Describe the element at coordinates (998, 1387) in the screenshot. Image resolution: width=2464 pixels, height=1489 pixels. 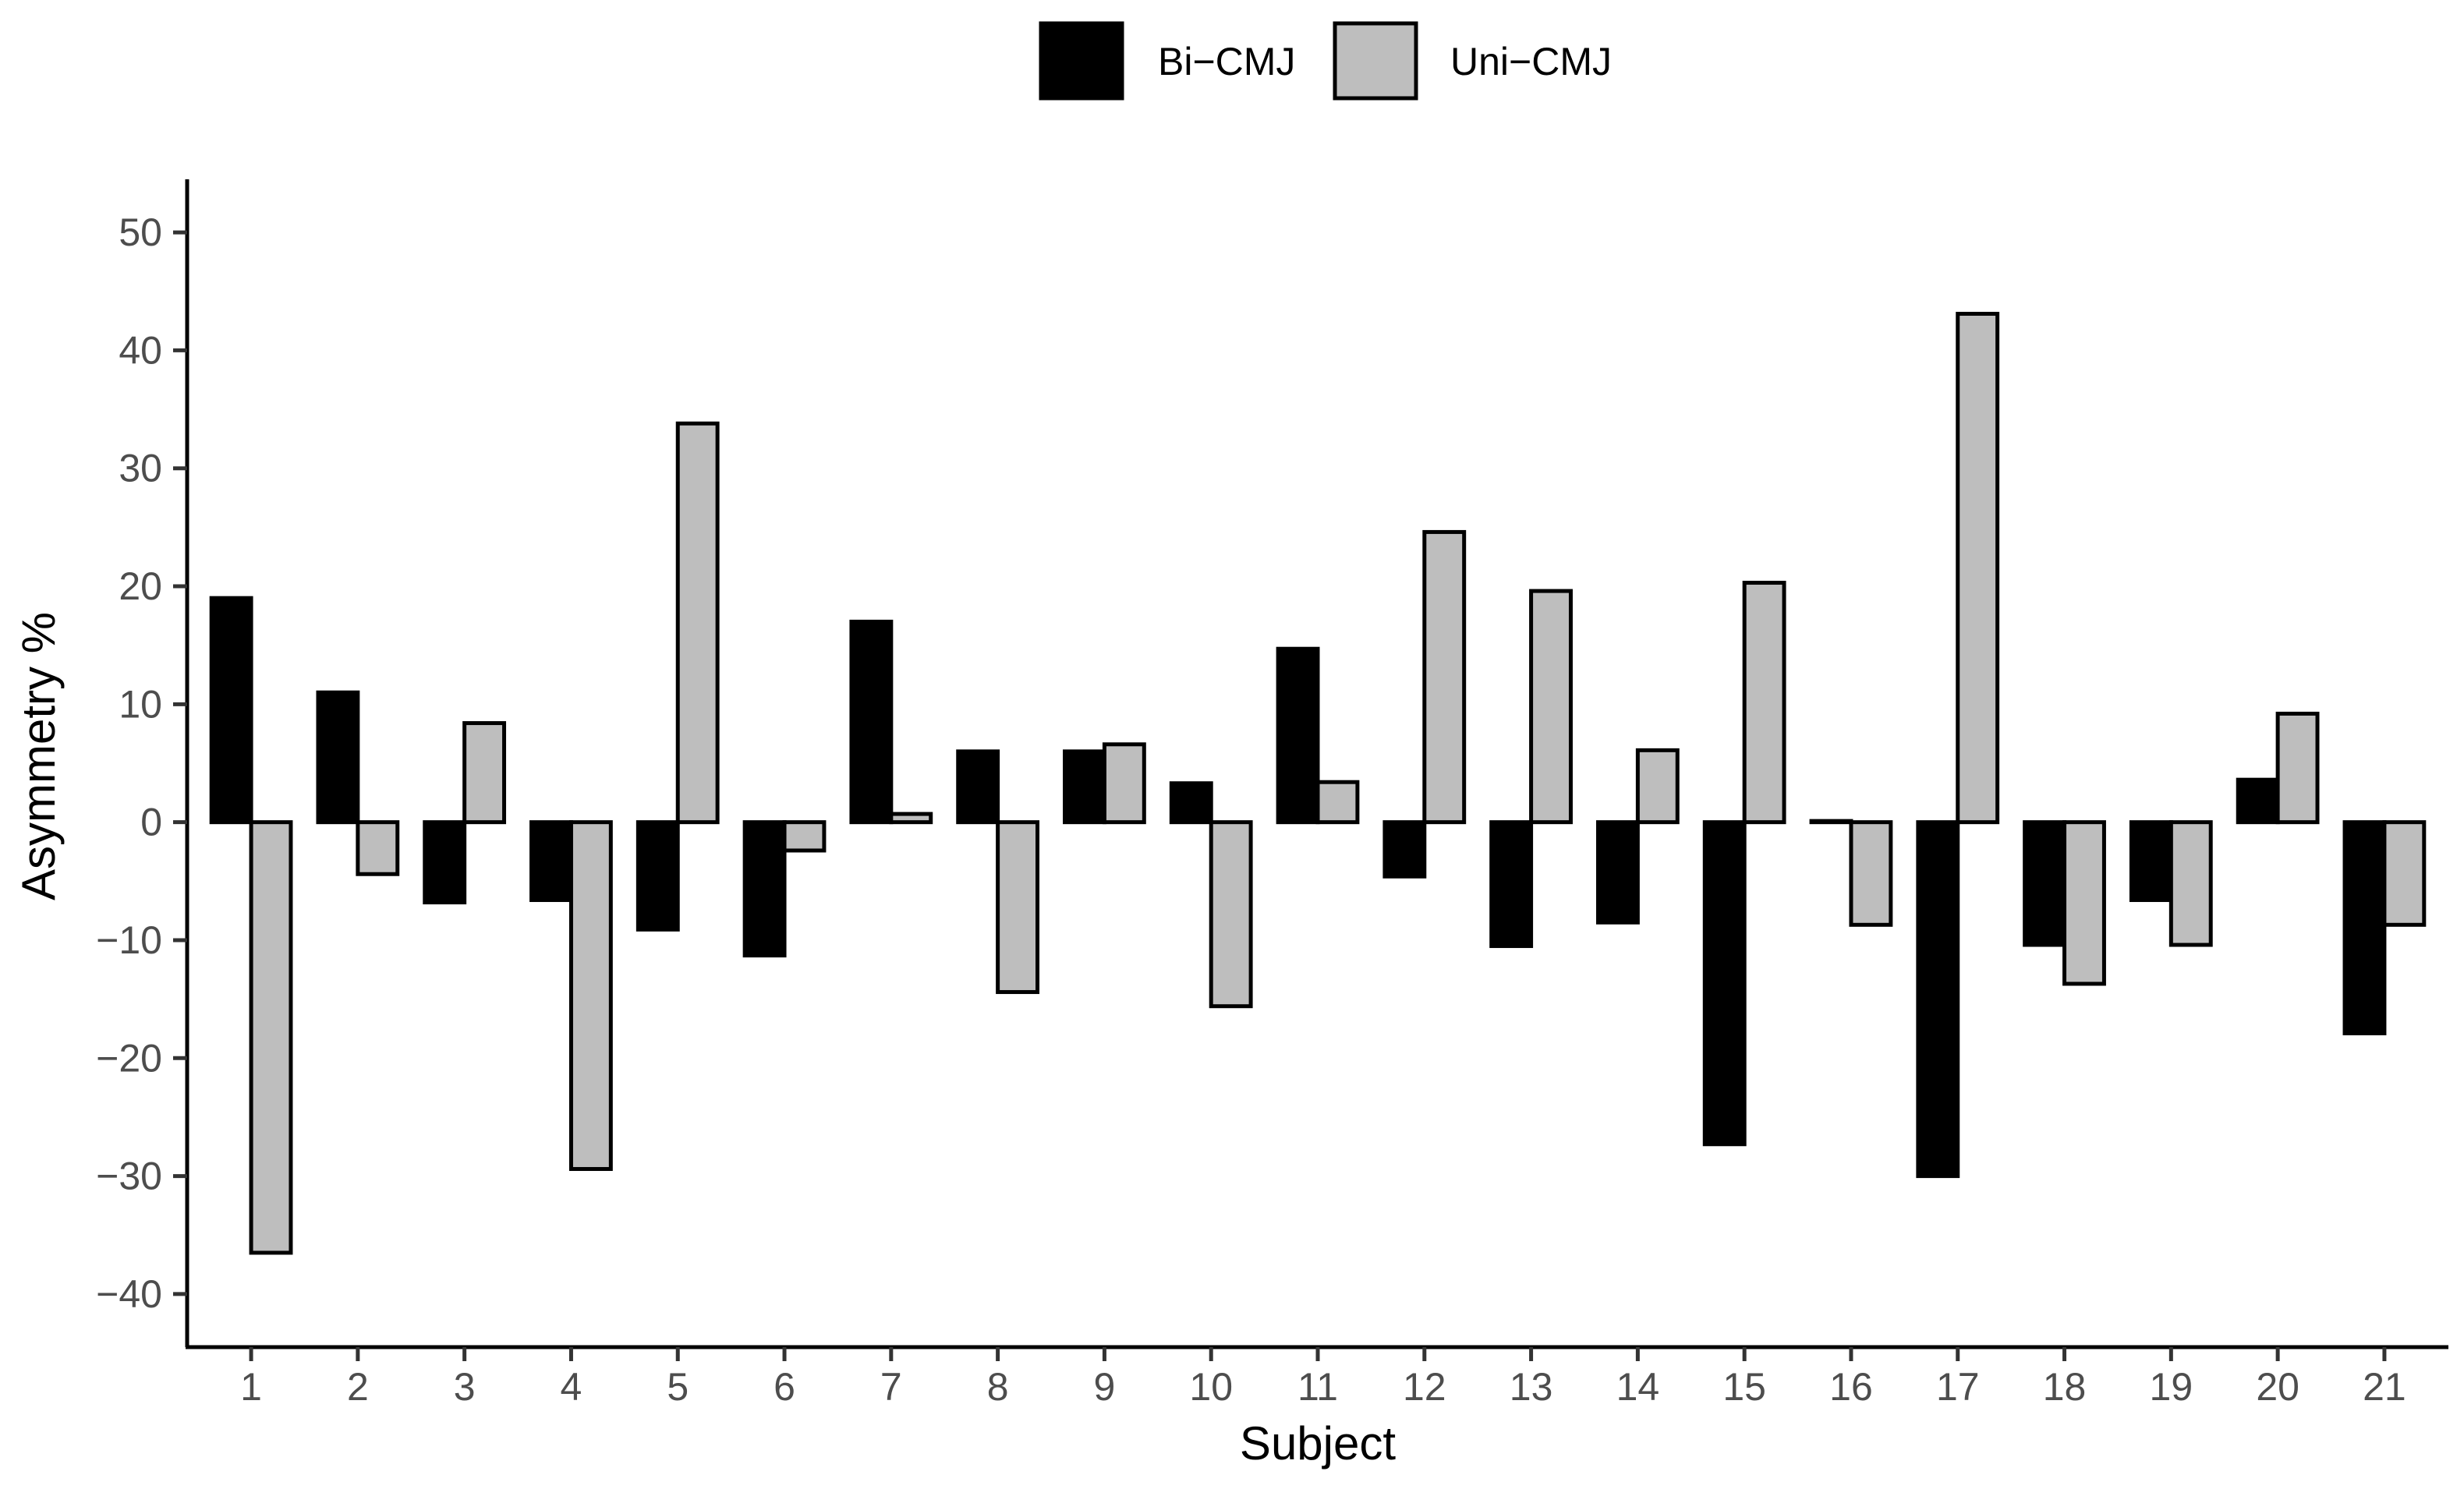
I see `x-tick-label: 8` at that location.